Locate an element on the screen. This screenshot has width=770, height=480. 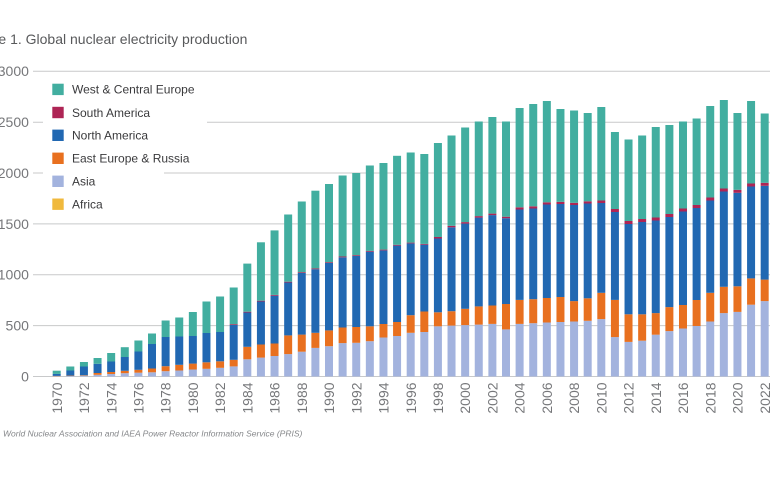
svg-text: 2022 is located at coordinates (763, 397).